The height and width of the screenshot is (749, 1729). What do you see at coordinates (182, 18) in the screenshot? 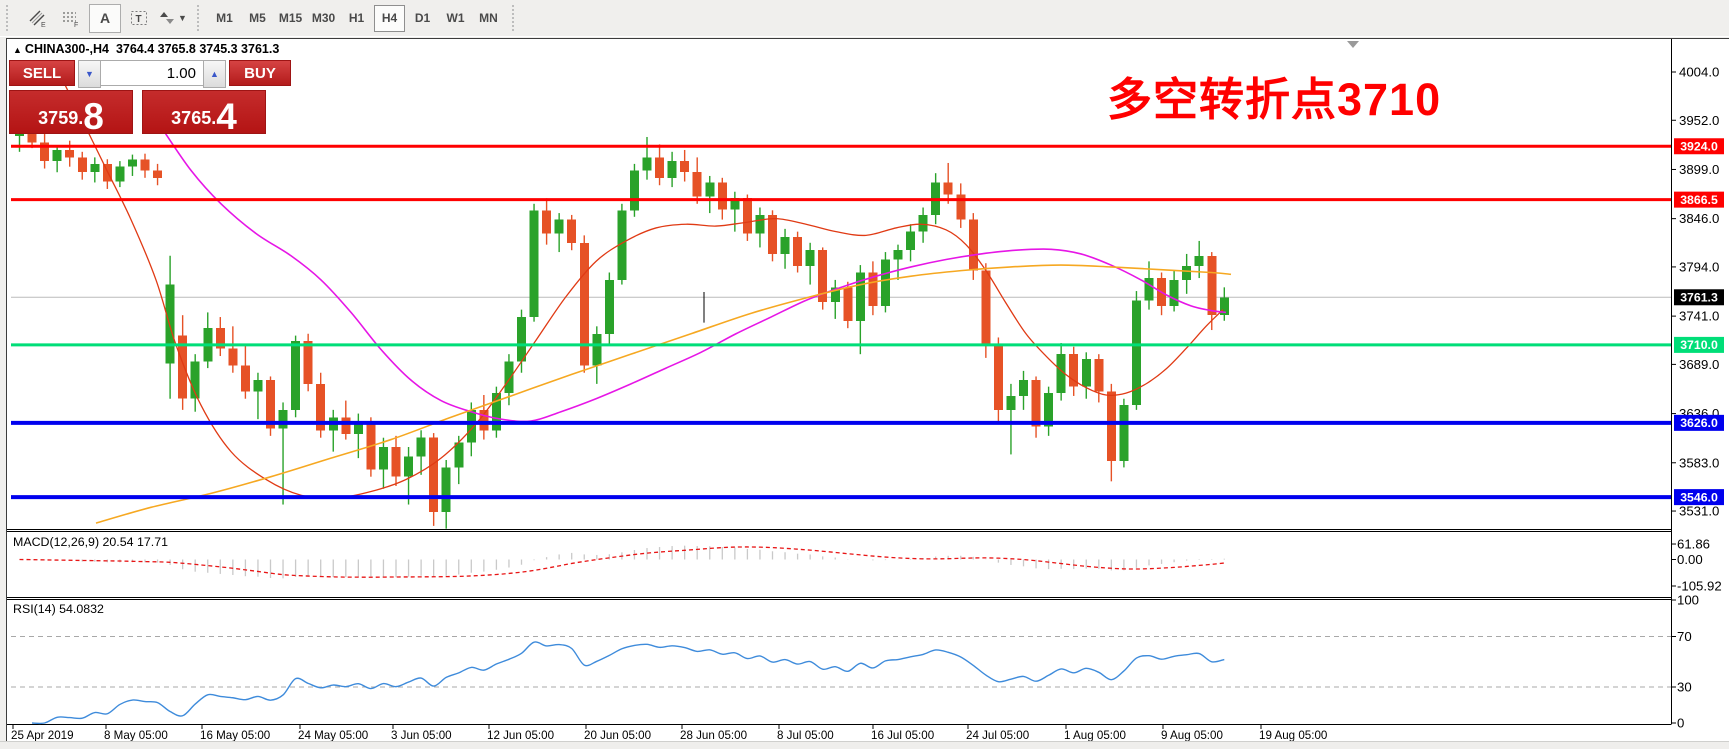
I see `chevron-down-icon: ▼` at bounding box center [182, 18].